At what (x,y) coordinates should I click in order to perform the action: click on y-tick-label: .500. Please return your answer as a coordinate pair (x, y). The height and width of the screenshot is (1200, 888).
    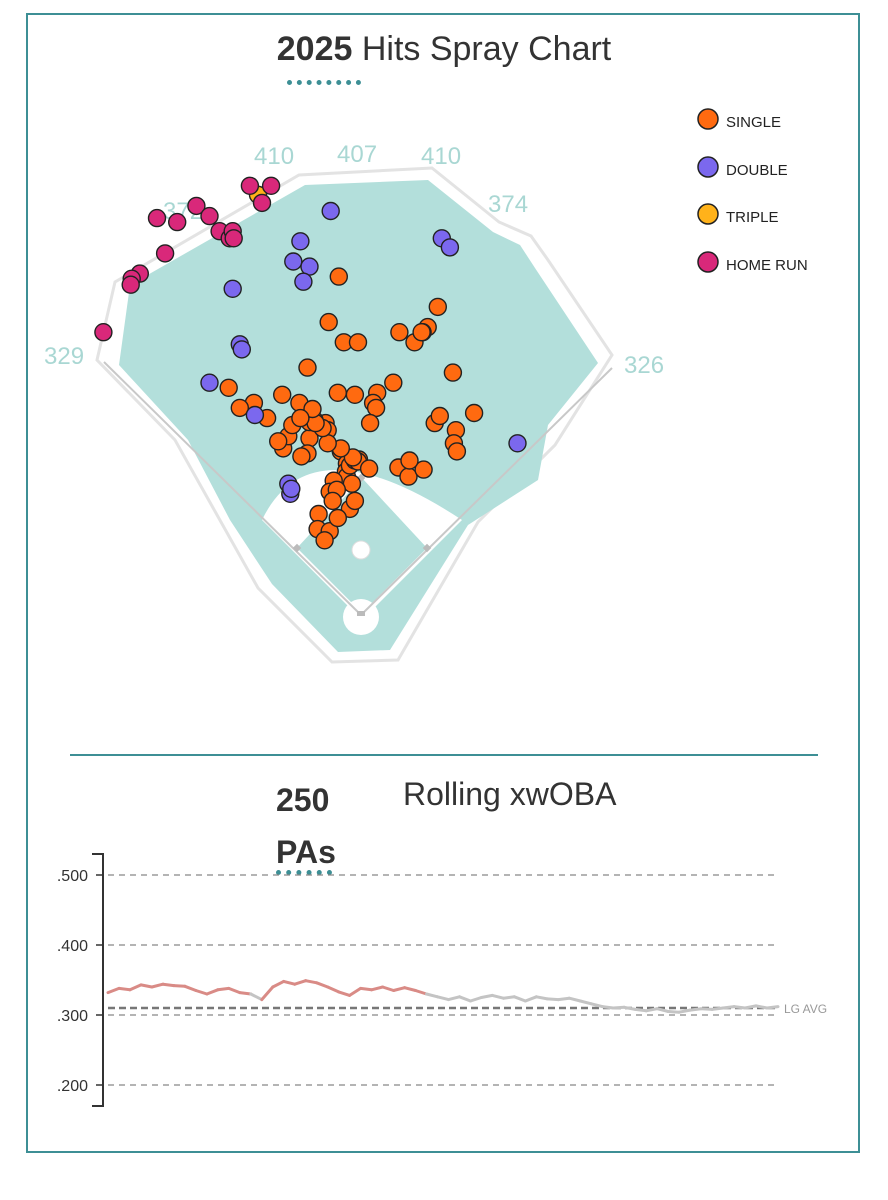
    Looking at the image, I should click on (72, 876).